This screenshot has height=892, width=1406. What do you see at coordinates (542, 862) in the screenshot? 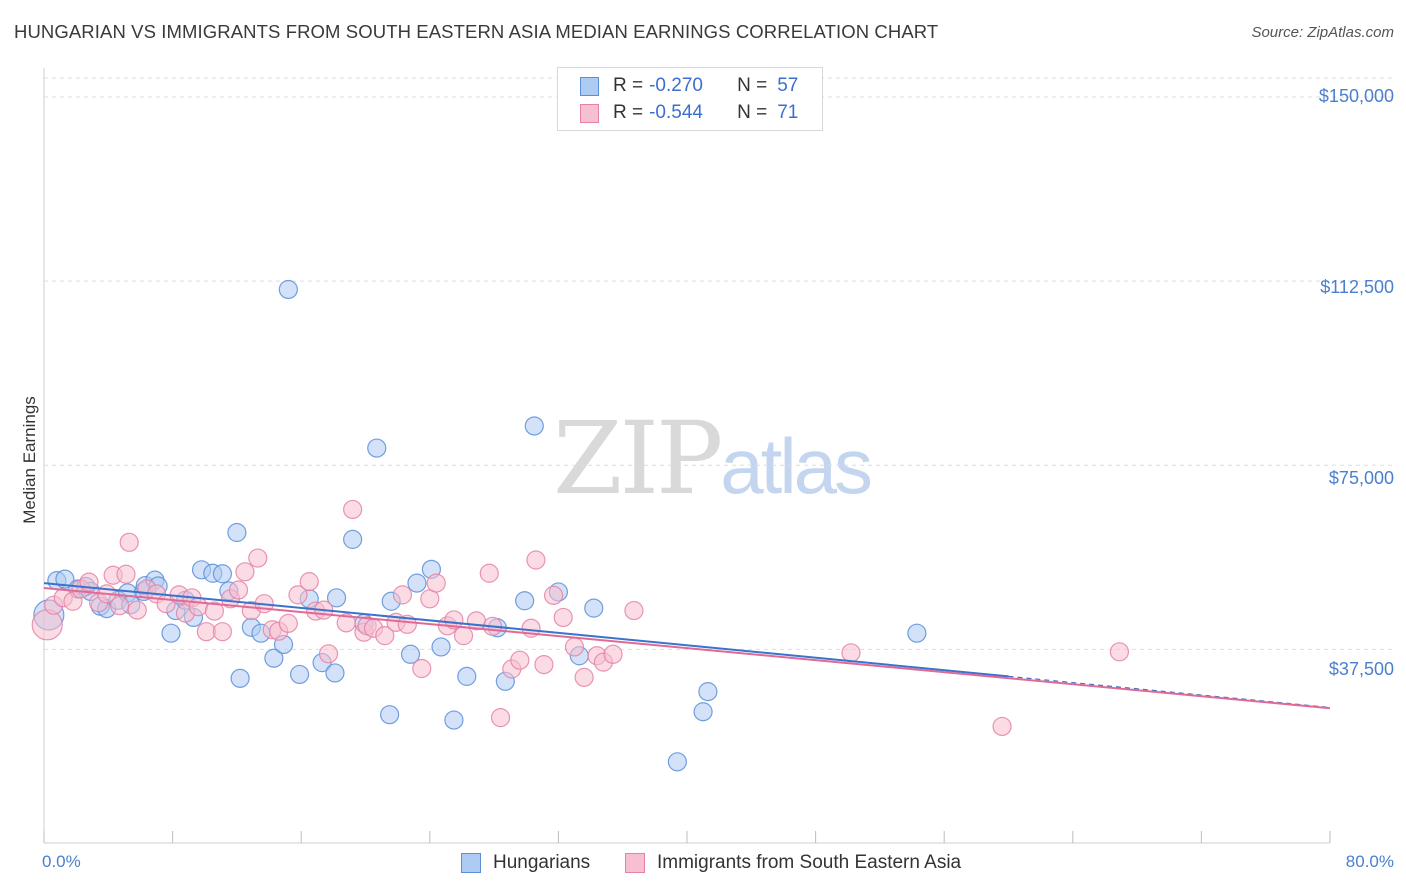
I see `series-legend-label: Hungarians` at bounding box center [542, 862].